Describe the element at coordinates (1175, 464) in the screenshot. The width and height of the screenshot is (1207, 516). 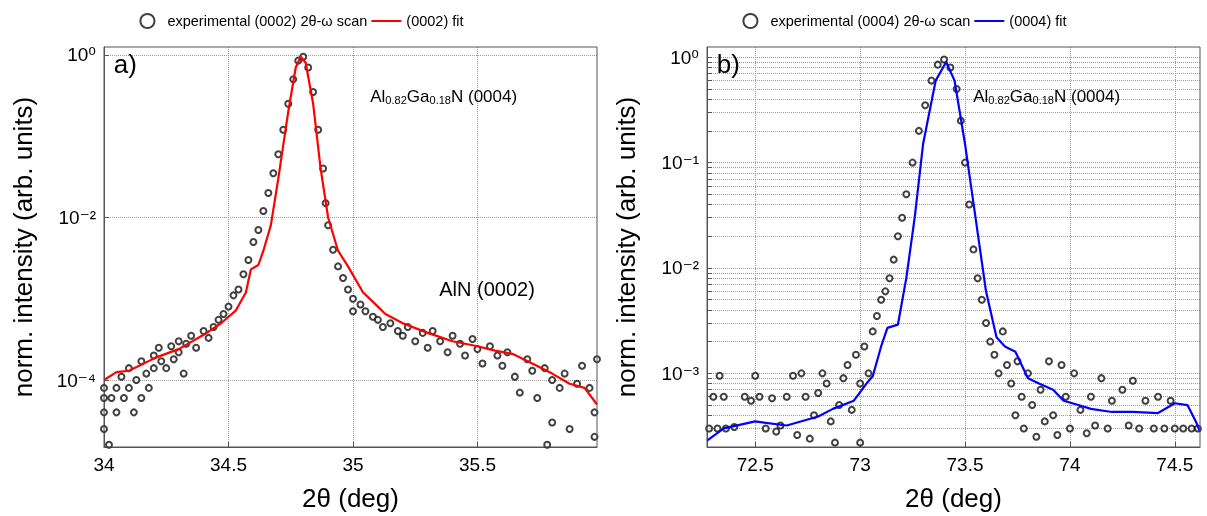
I see `x-tick-label: 74.5` at that location.